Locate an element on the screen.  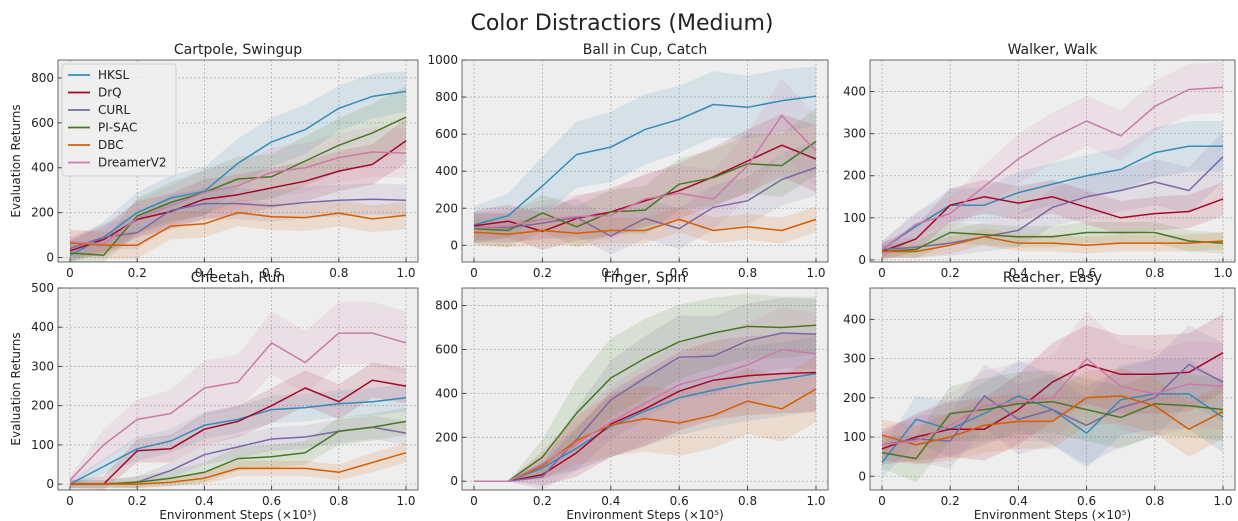
legend: HKSL DrQ CURL PI-SAC DBC DreamerV2 is located at coordinates (119, 120).